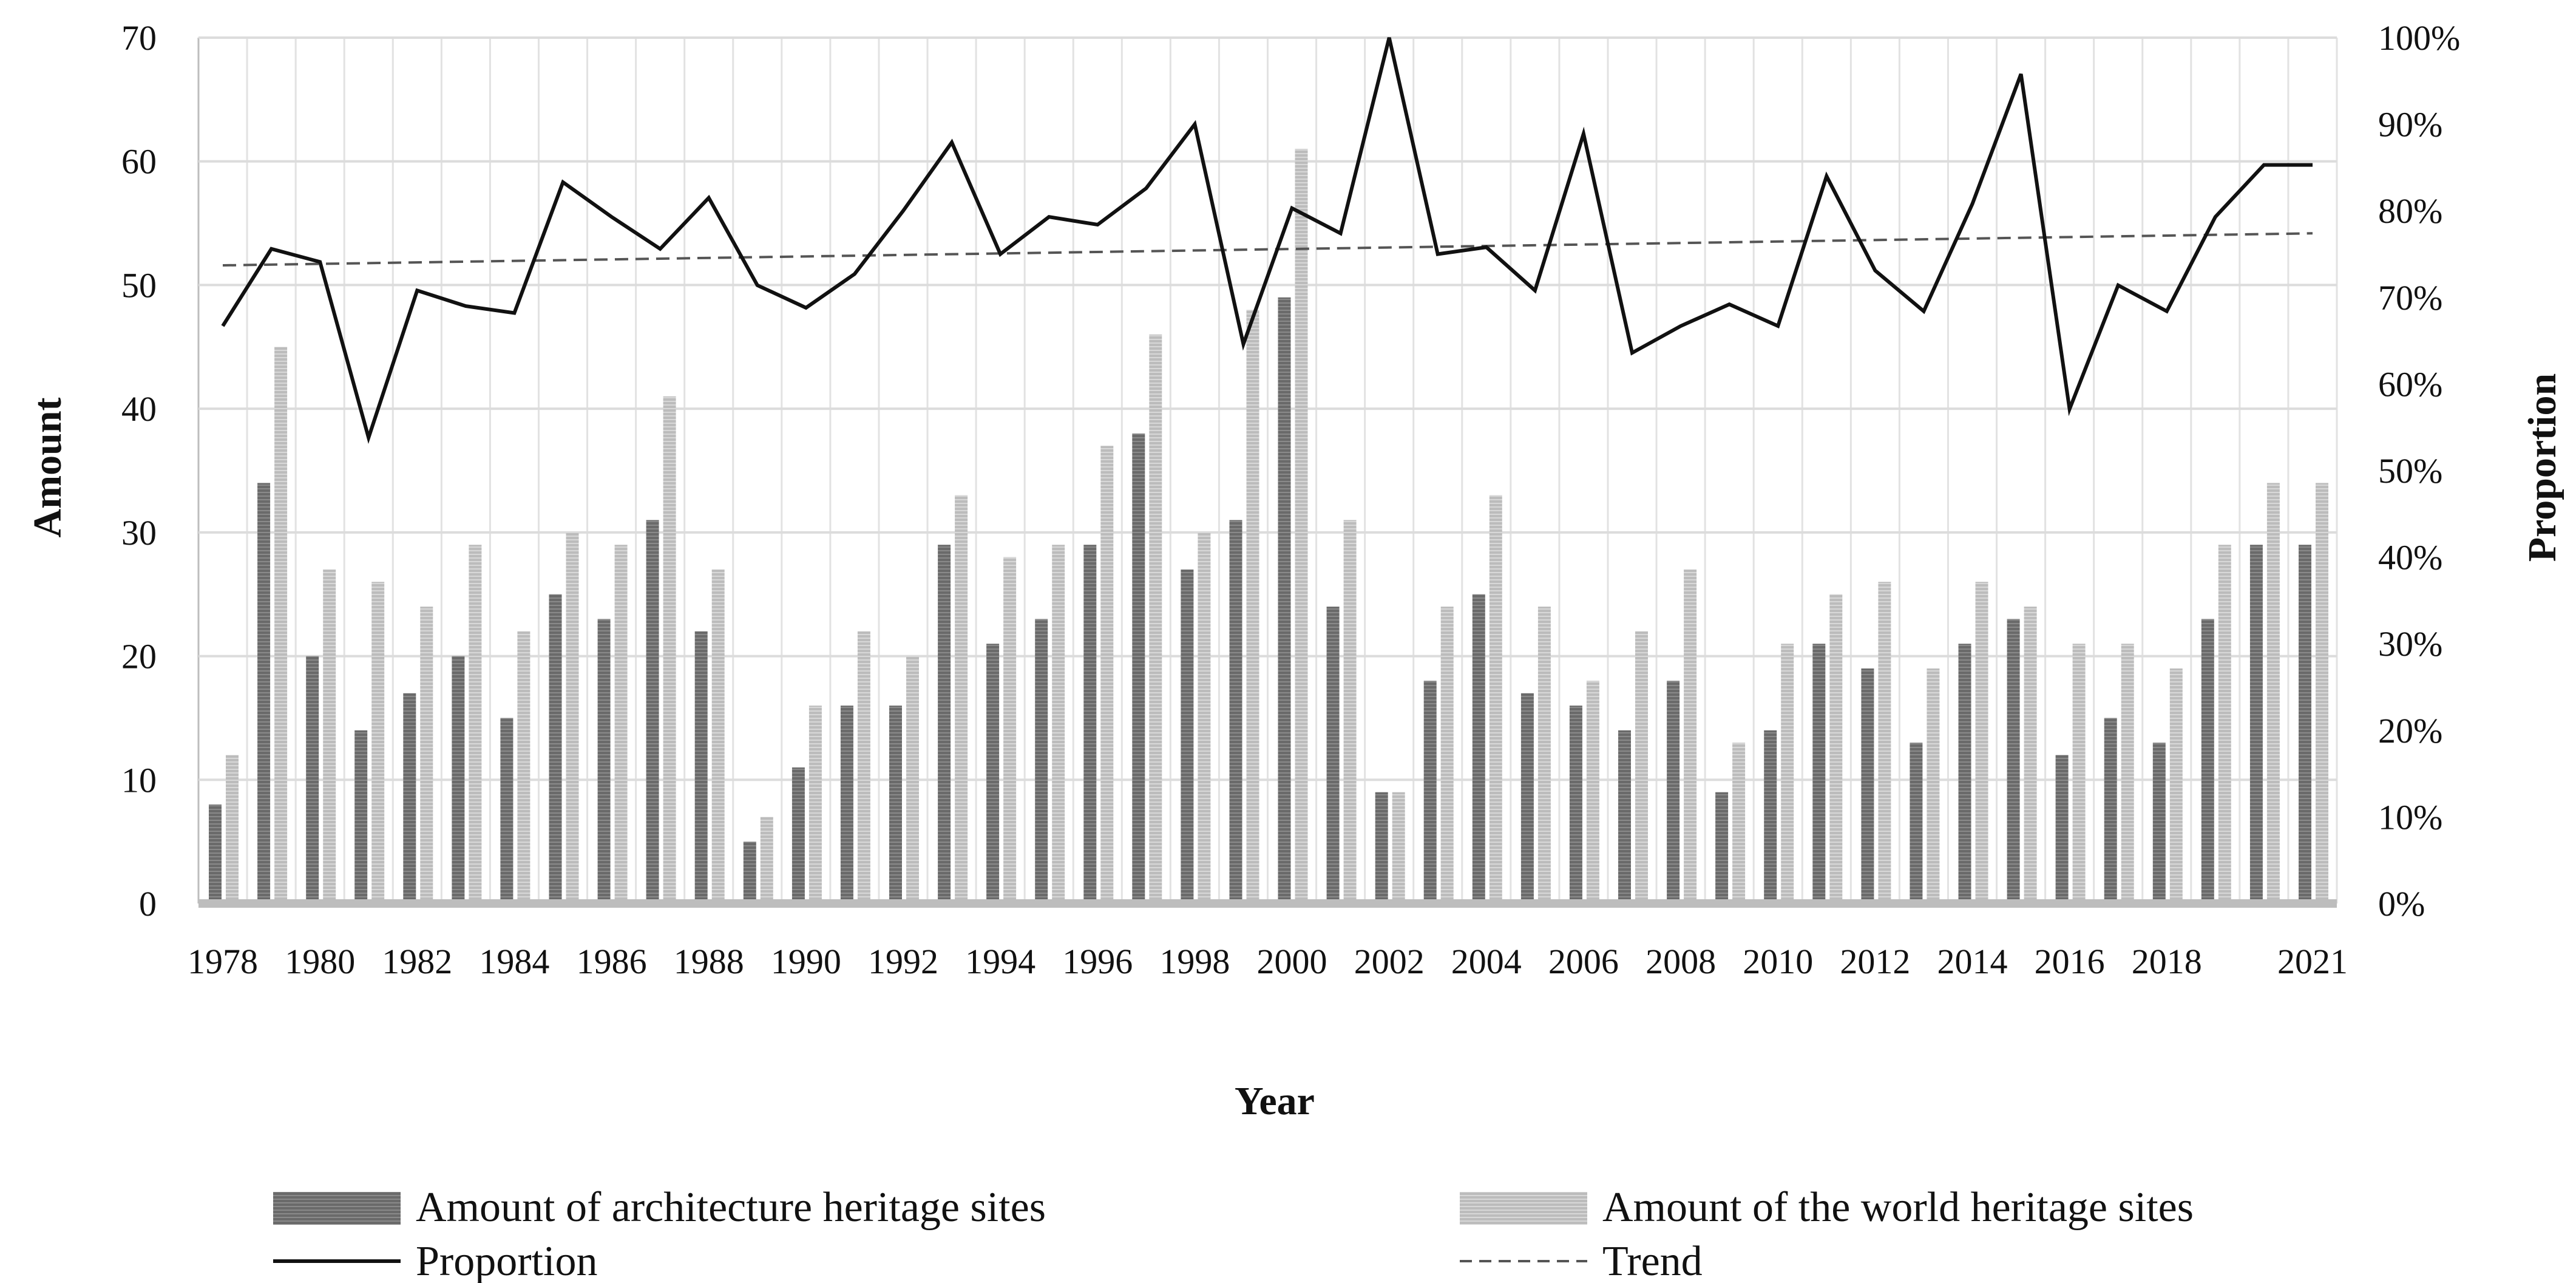 The height and width of the screenshot is (1283, 2576). What do you see at coordinates (1584, 961) in the screenshot?
I see `x-tick-label: 2006` at bounding box center [1584, 961].